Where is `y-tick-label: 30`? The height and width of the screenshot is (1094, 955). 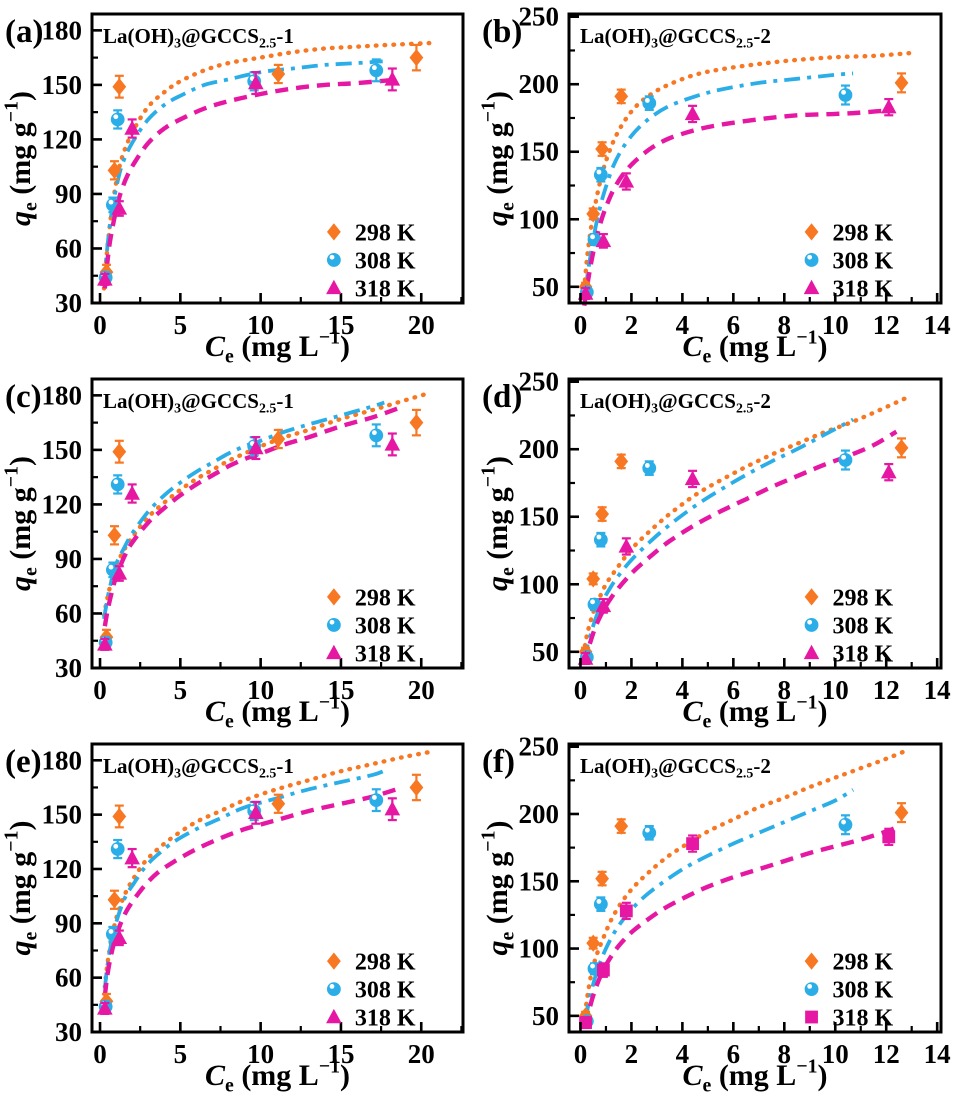 y-tick-label: 30 is located at coordinates (68, 303).